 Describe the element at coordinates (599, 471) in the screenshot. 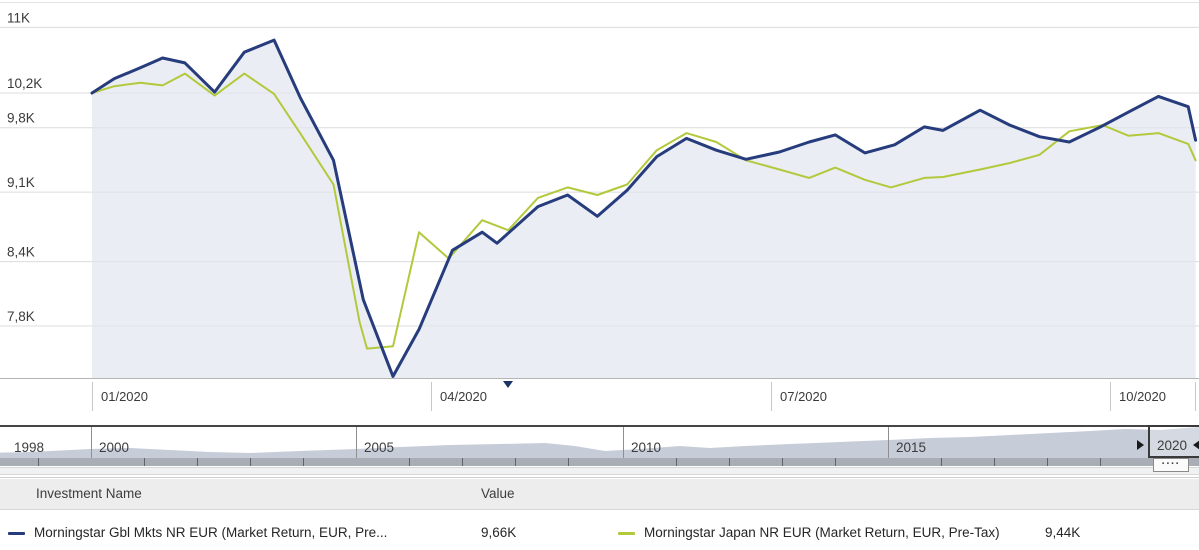

I see `scrubber-scroll-track` at that location.